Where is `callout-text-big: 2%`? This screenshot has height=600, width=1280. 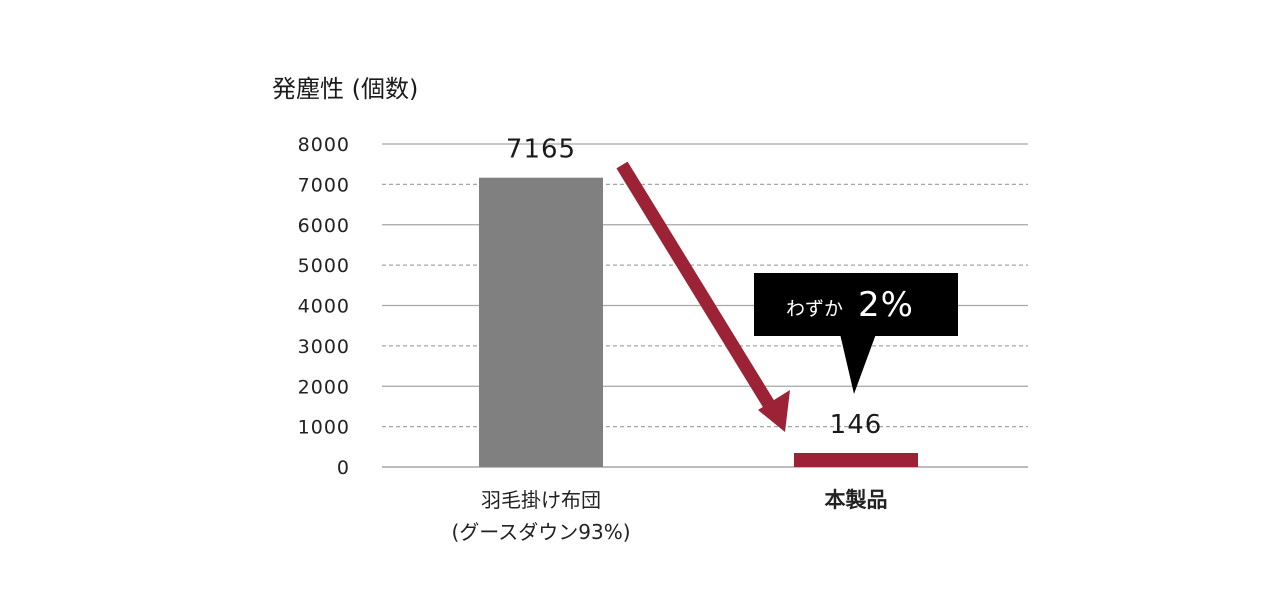 callout-text-big: 2% is located at coordinates (886, 305).